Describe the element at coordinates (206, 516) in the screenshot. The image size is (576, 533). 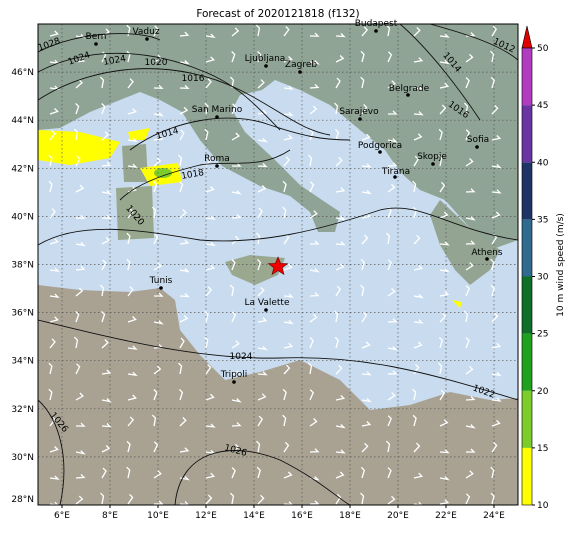
I see `x-tick-label: 12°E` at that location.